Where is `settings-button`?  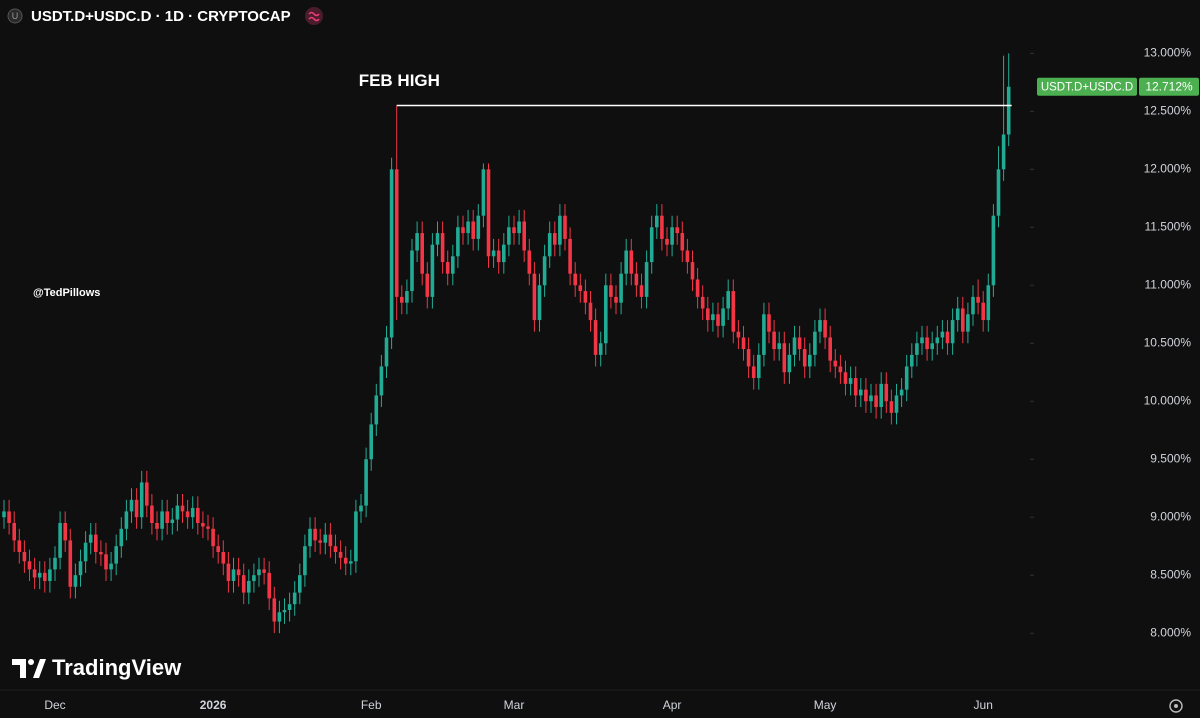
settings-button is located at coordinates (1176, 706).